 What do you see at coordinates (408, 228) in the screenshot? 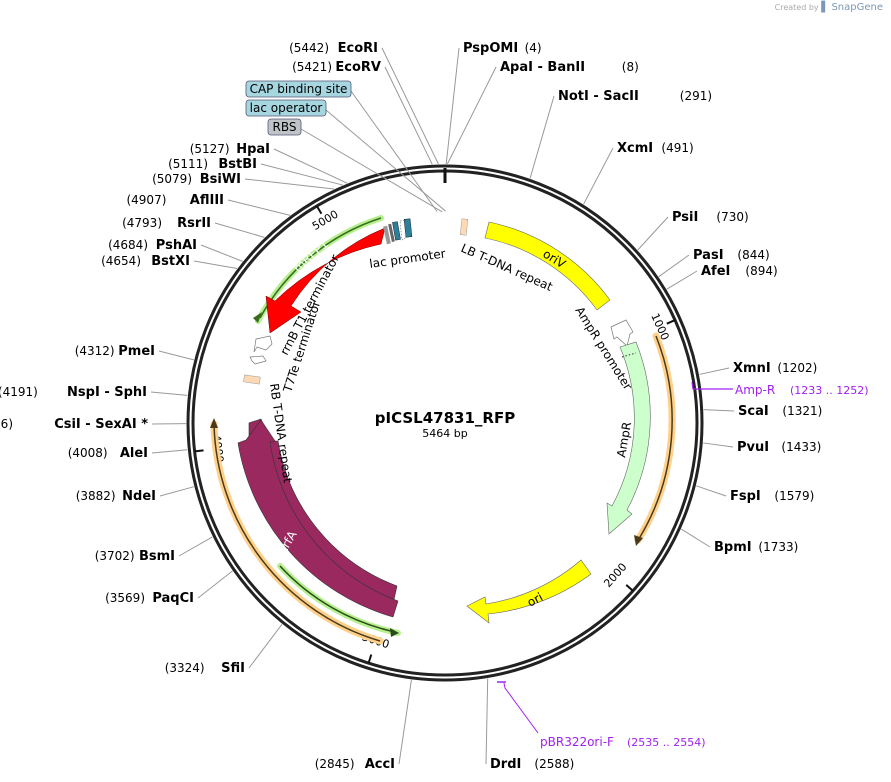
I see `lac-promoter-block` at bounding box center [408, 228].